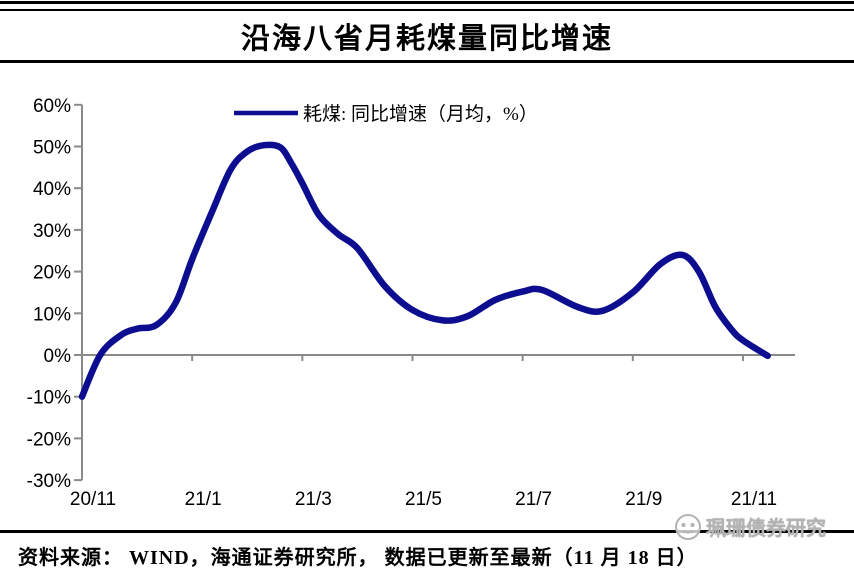  Describe the element at coordinates (420, 114) in the screenshot. I see `legend-label: 耗煤: 同比增速（月均，%）` at that location.